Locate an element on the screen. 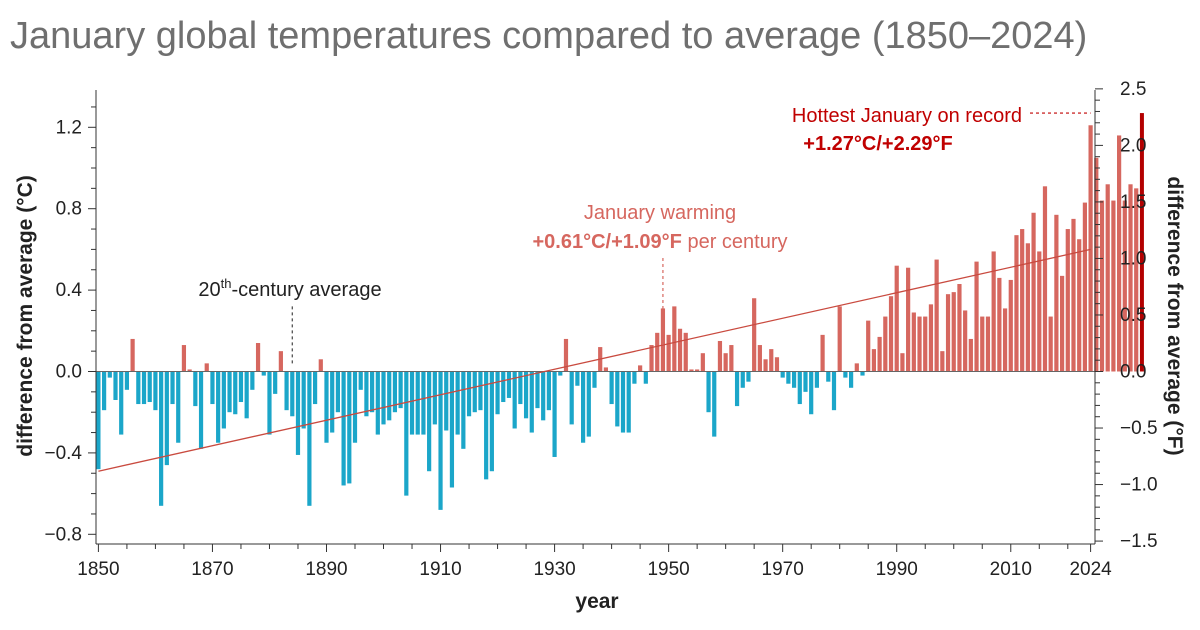 This screenshot has height=630, width=1200. bar-1970 is located at coordinates (782, 374).